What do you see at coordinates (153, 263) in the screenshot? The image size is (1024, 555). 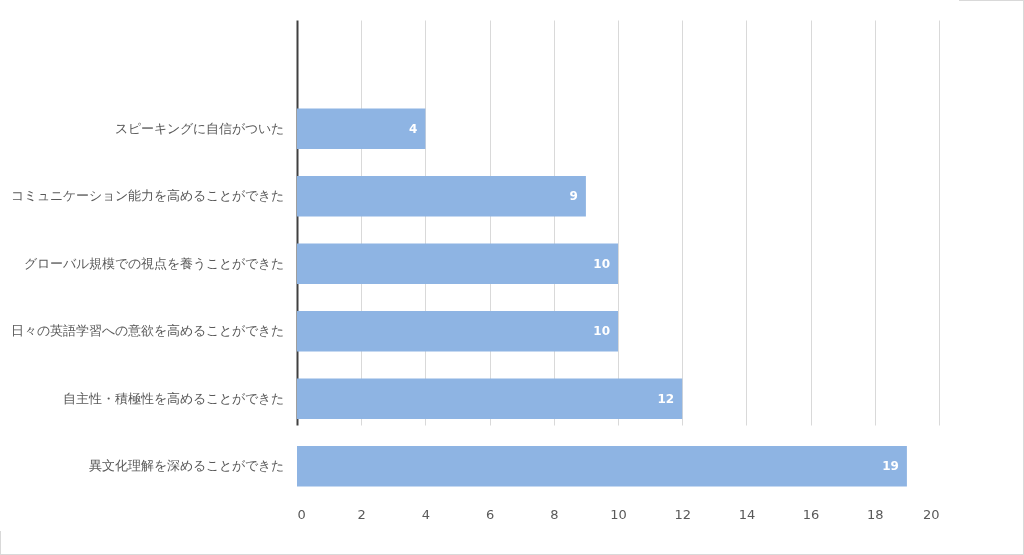 I see `y-tick-label: グローバル規模での視点を養うことができた` at bounding box center [153, 263].